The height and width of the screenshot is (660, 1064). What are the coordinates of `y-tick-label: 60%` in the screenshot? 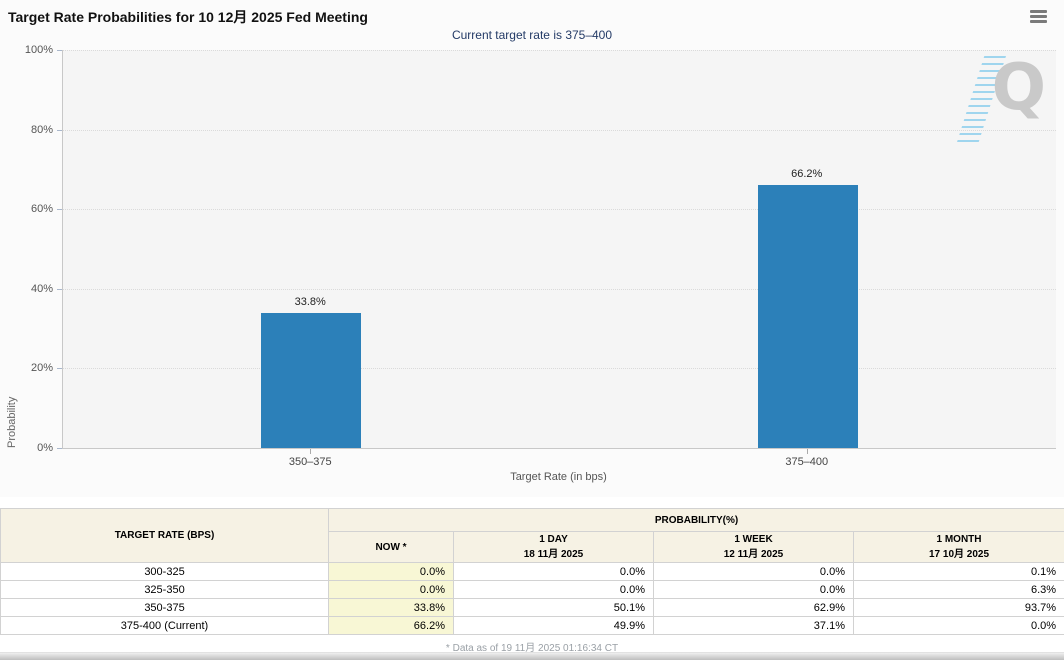 It's located at (41, 209).